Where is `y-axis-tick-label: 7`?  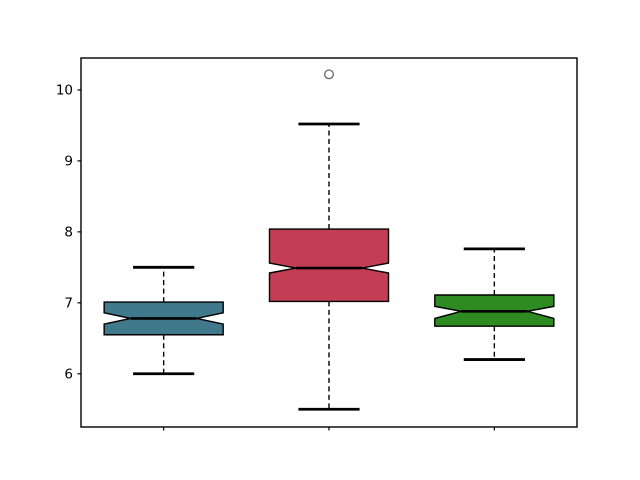
y-axis-tick-label: 7 is located at coordinates (68, 304).